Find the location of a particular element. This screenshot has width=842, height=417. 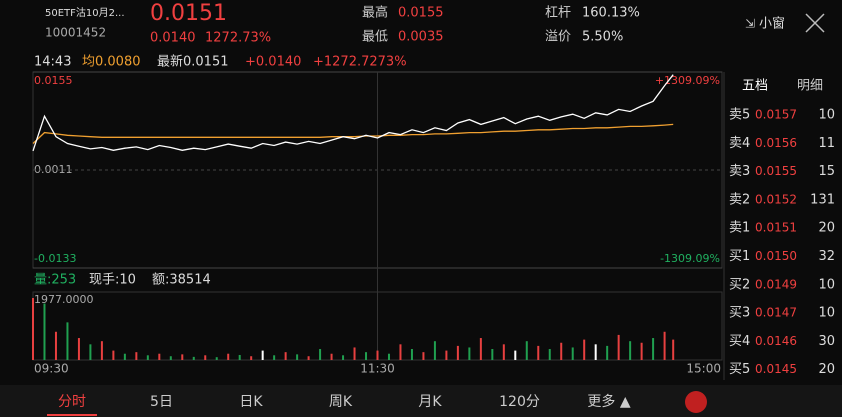

book-side: 买4 is located at coordinates (739, 341).